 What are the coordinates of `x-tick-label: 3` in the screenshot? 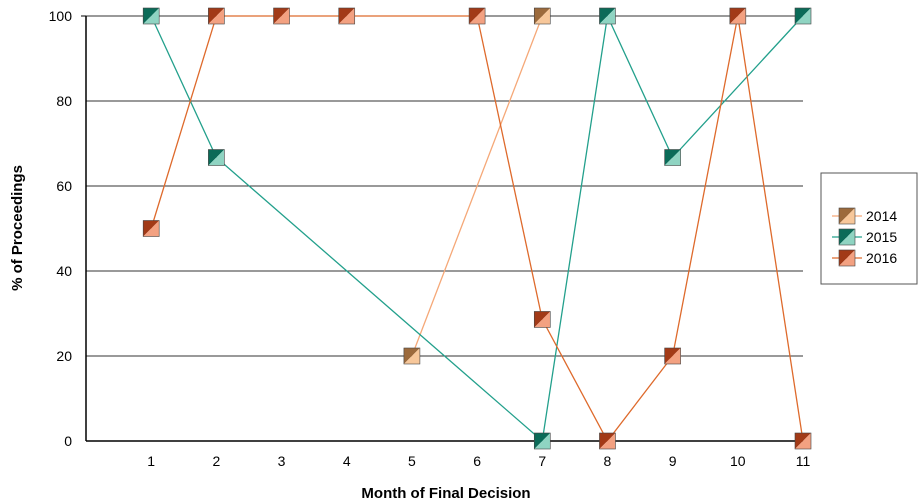 It's located at (282, 461).